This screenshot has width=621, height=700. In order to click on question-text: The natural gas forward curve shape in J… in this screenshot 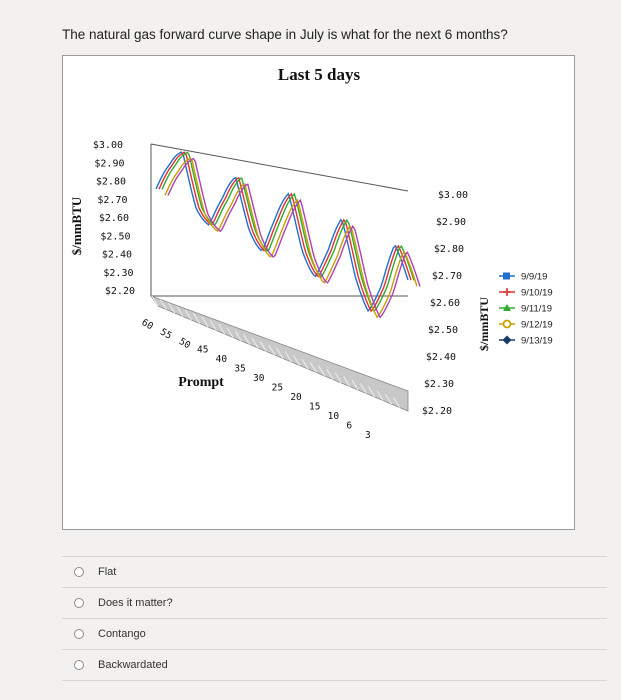, I will do `click(285, 34)`.